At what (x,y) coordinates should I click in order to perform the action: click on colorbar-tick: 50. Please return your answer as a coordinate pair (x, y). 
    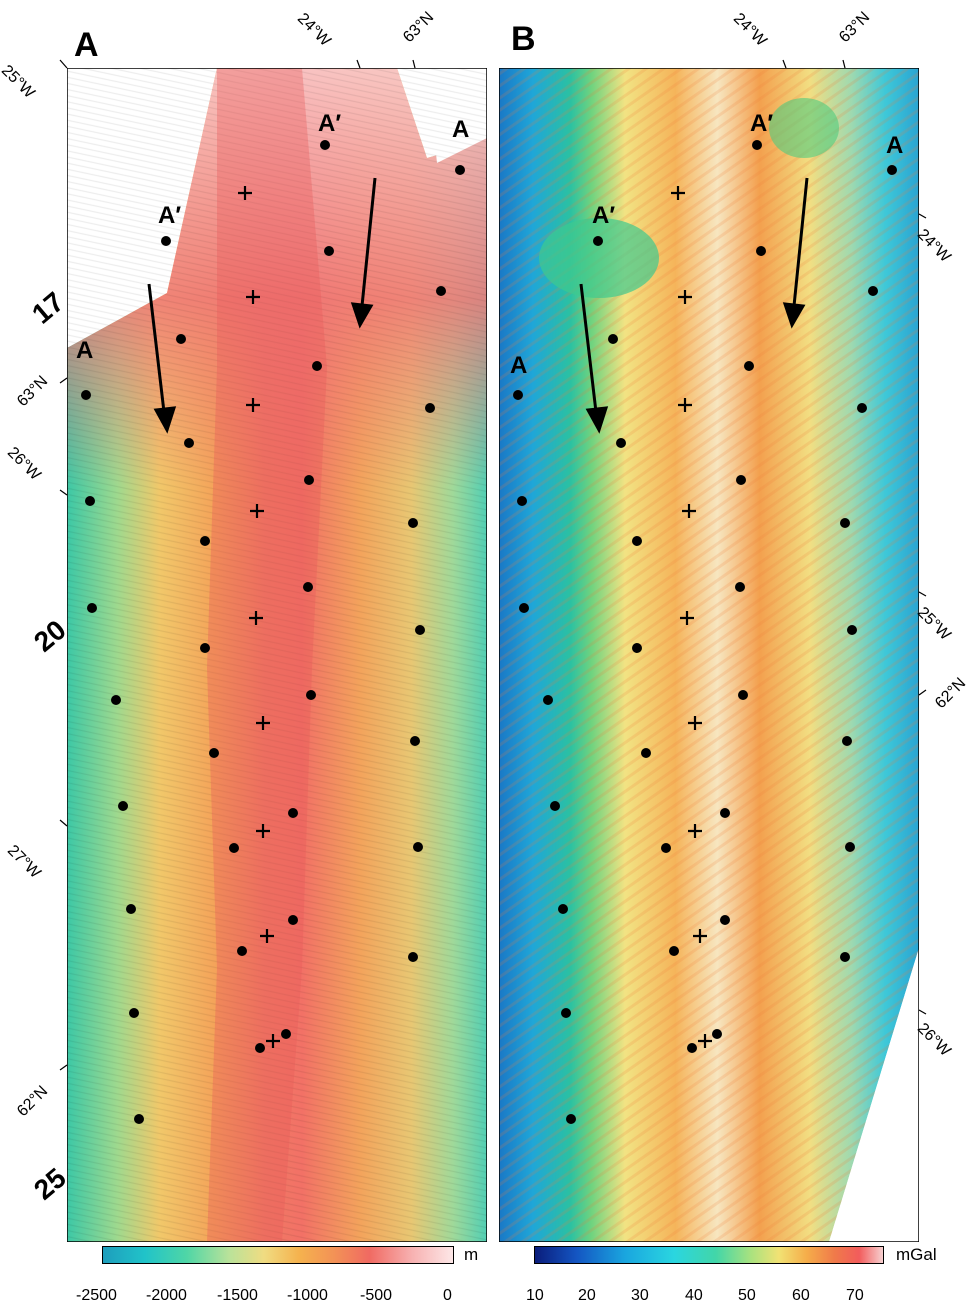
    Looking at the image, I should click on (747, 1295).